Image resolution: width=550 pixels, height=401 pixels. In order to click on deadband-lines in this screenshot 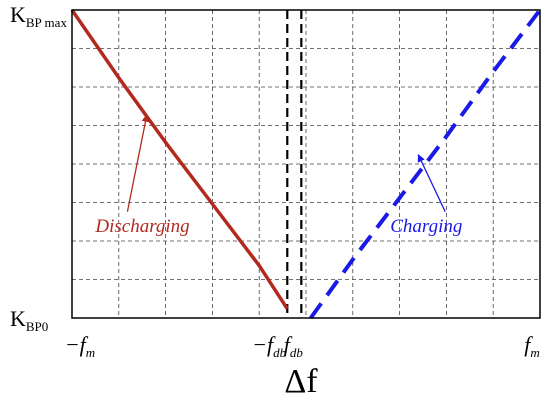, I will do `click(294, 164)`.